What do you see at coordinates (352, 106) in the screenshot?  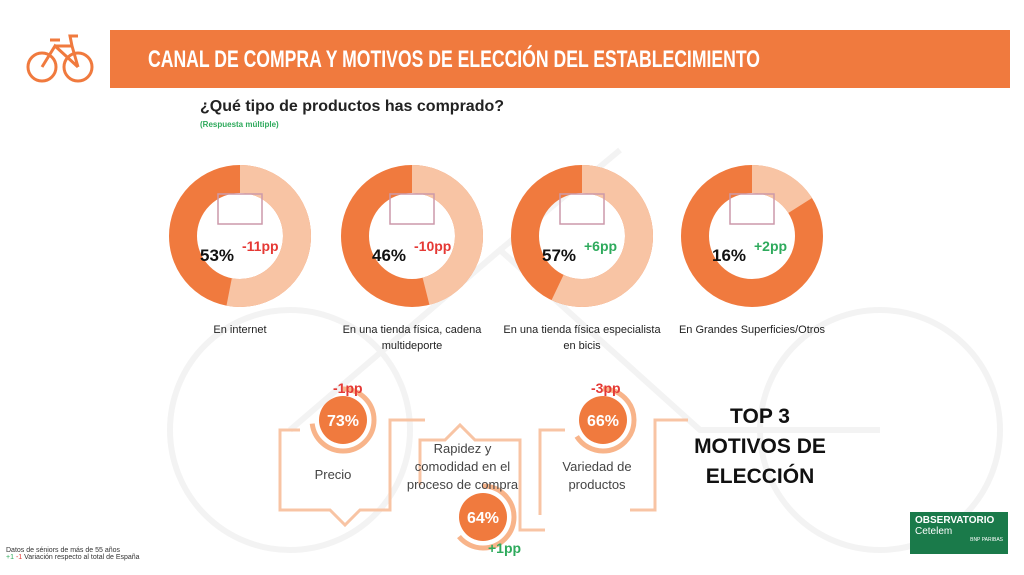 I see `question: ¿Qué tipo de productos has comprado?` at bounding box center [352, 106].